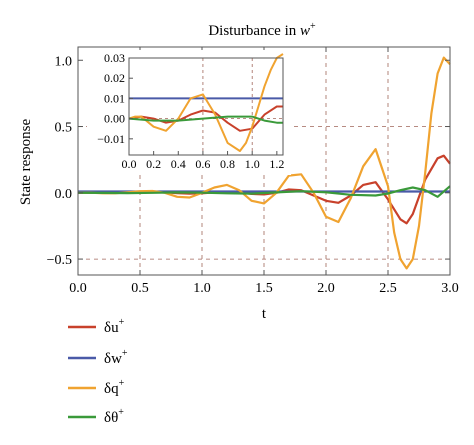 The width and height of the screenshot is (474, 445). I want to click on inset-x-tick-label: 0.8, so click(227, 164).